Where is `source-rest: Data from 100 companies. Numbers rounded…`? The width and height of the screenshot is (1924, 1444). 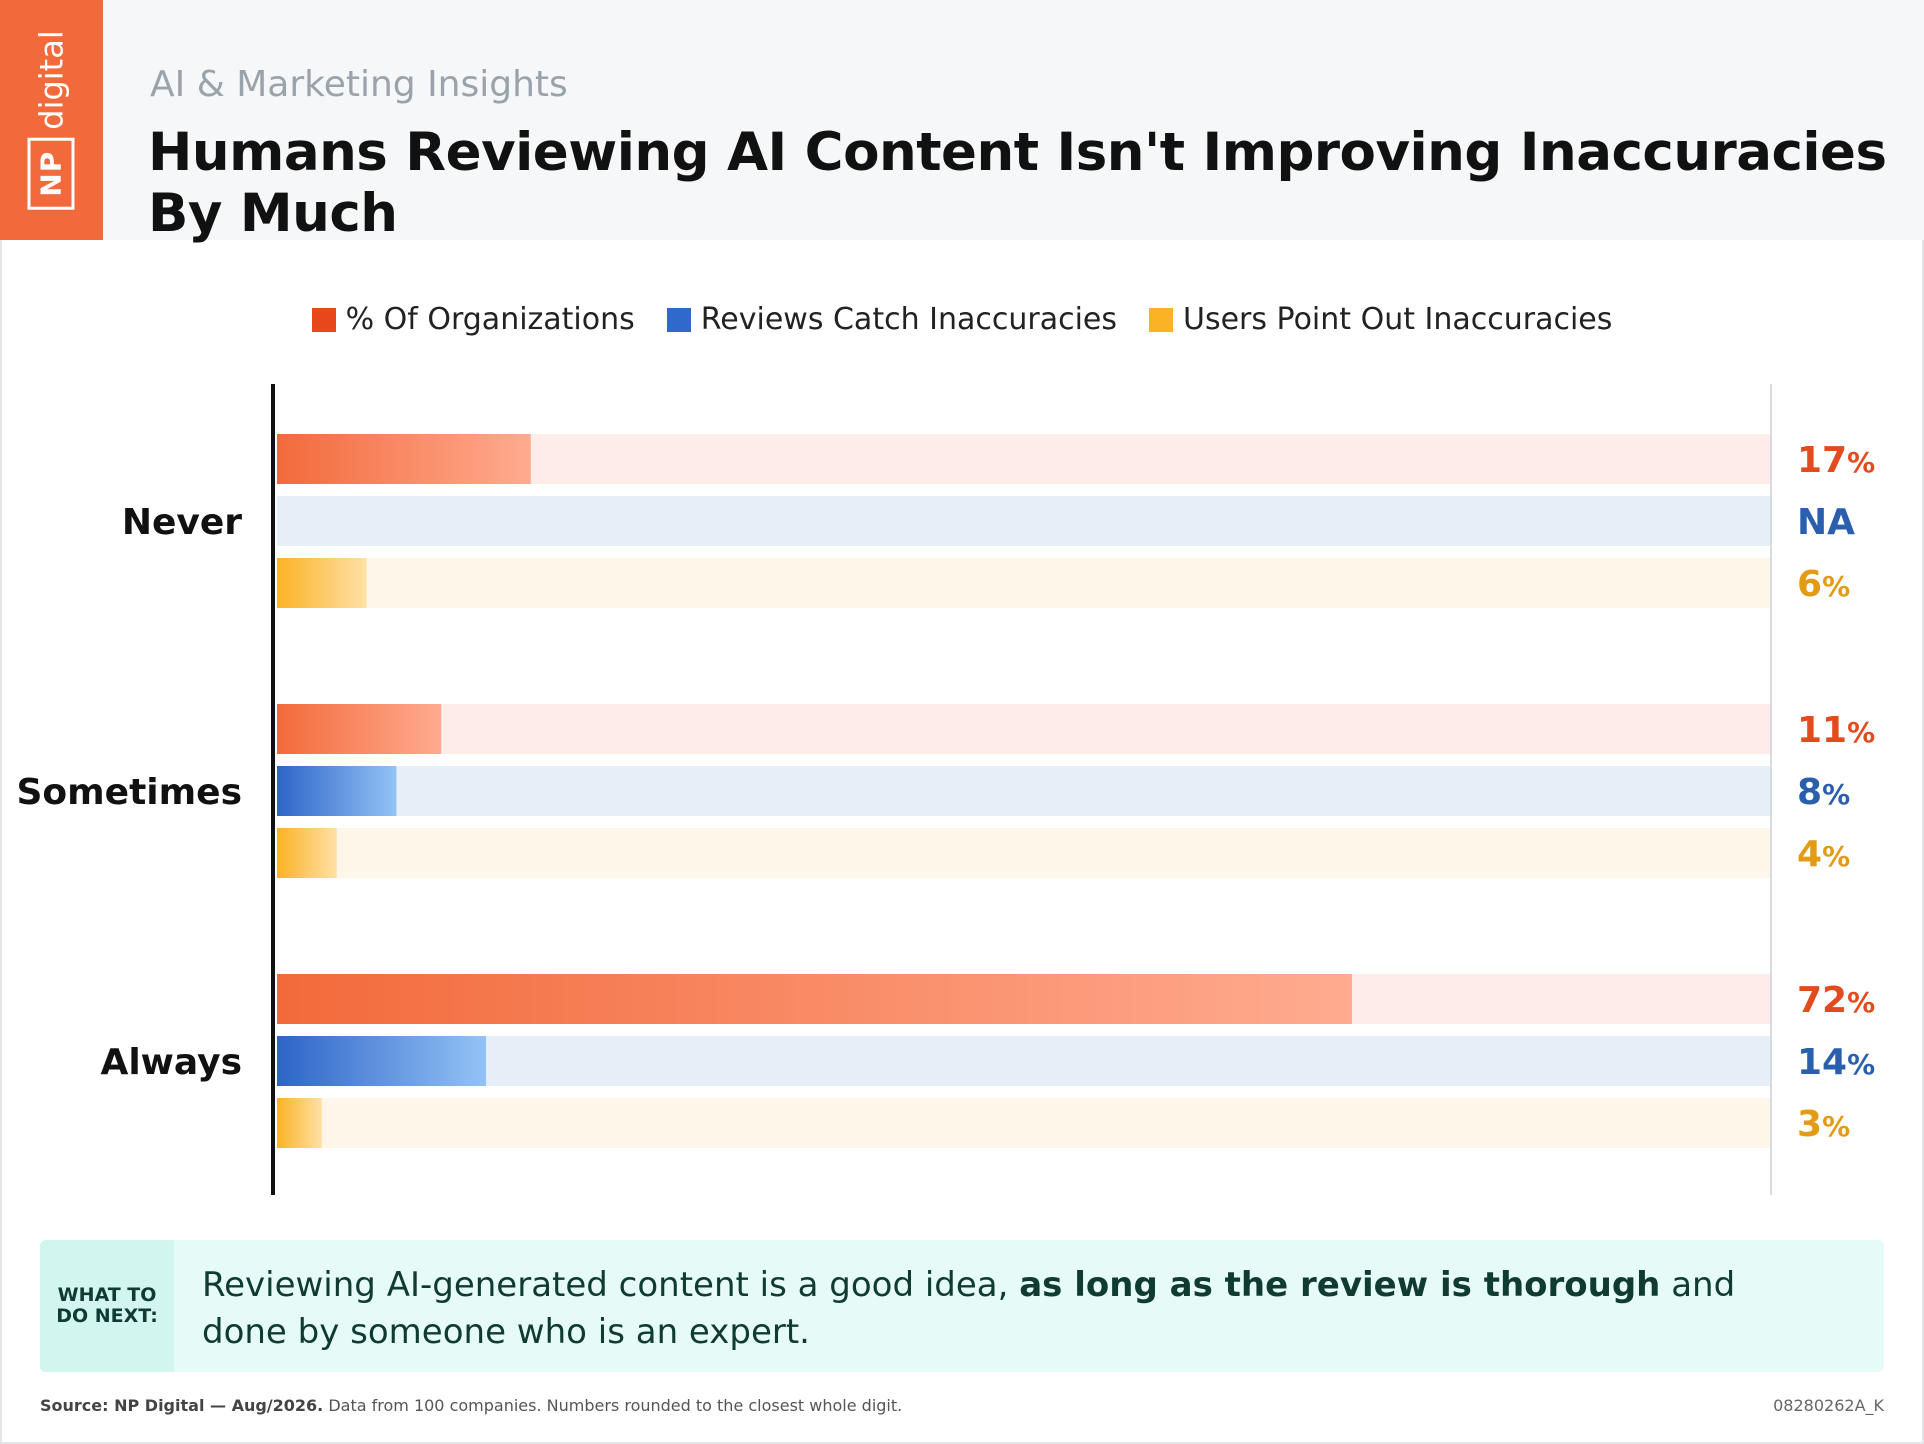 source-rest: Data from 100 companies. Numbers rounded… is located at coordinates (613, 1405).